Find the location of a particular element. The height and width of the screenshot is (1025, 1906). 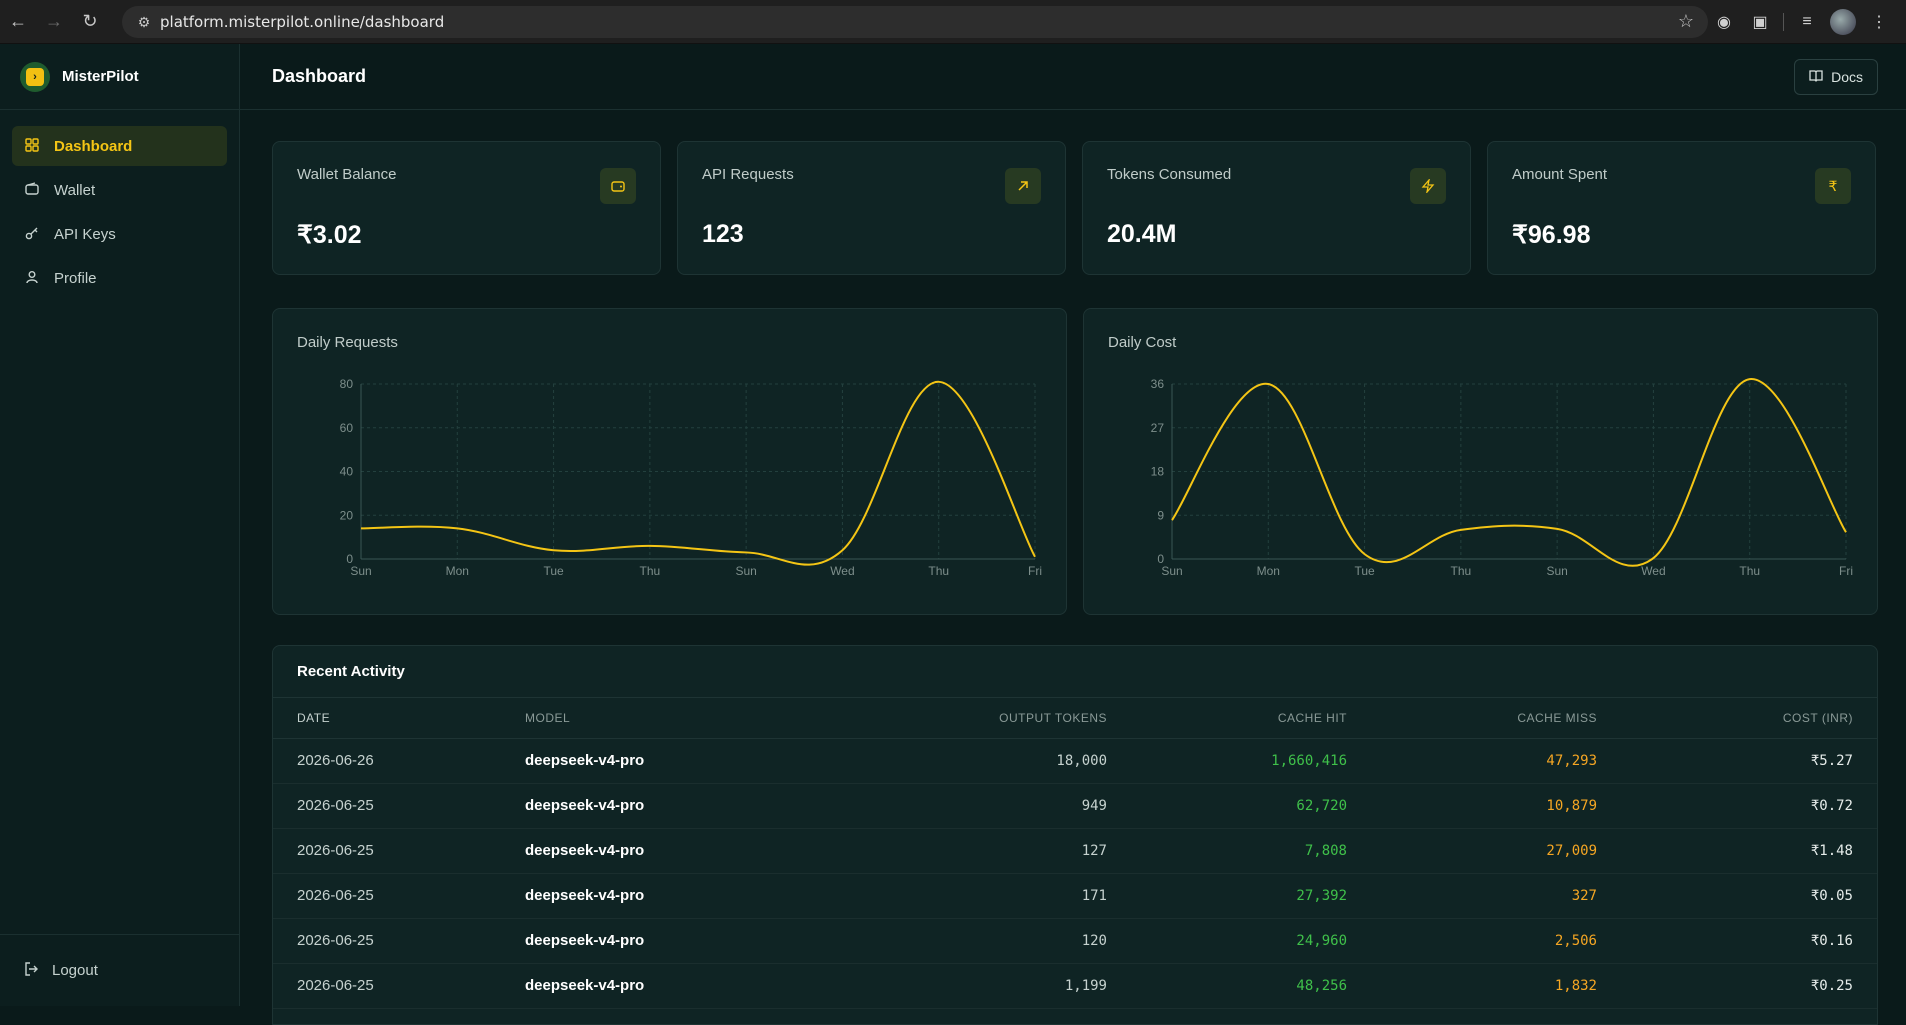

cell-cache-miss: 2,506 is located at coordinates (1472, 940).